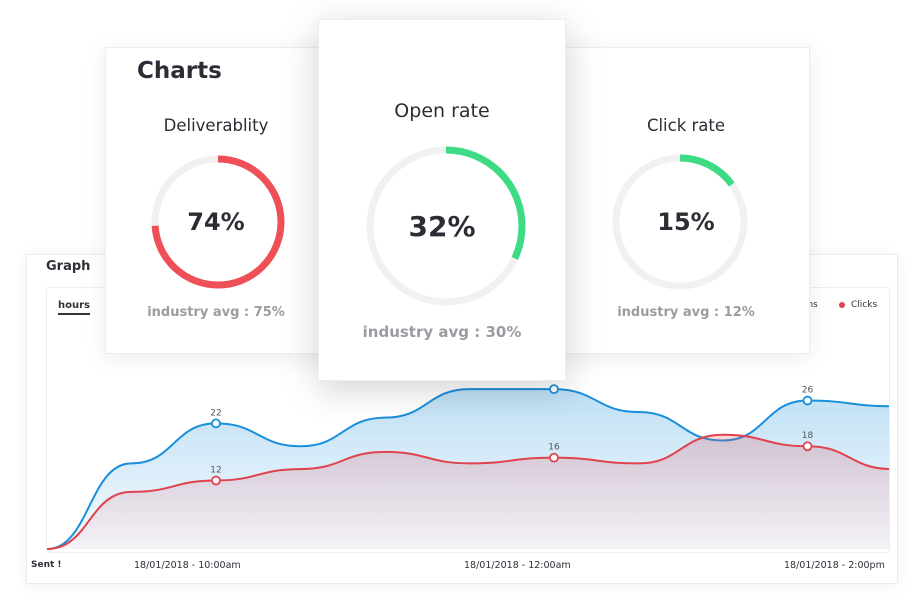  Describe the element at coordinates (442, 332) in the screenshot. I see `industry-avg-text: industry avg : 30%` at that location.